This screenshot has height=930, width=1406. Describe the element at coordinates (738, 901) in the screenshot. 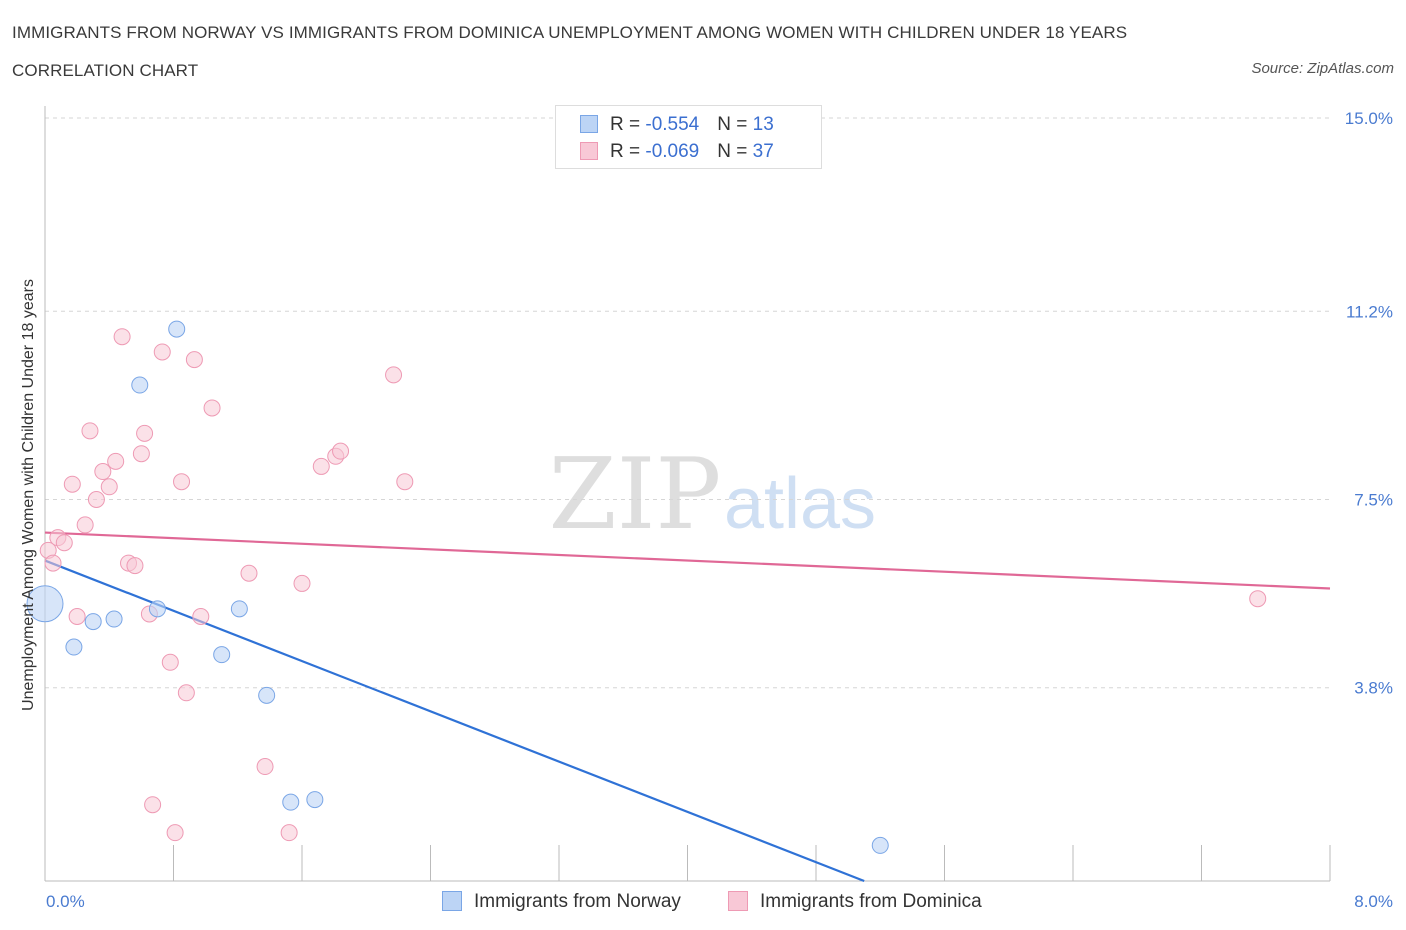

I see `bottom-legend-swatch-dominica` at that location.